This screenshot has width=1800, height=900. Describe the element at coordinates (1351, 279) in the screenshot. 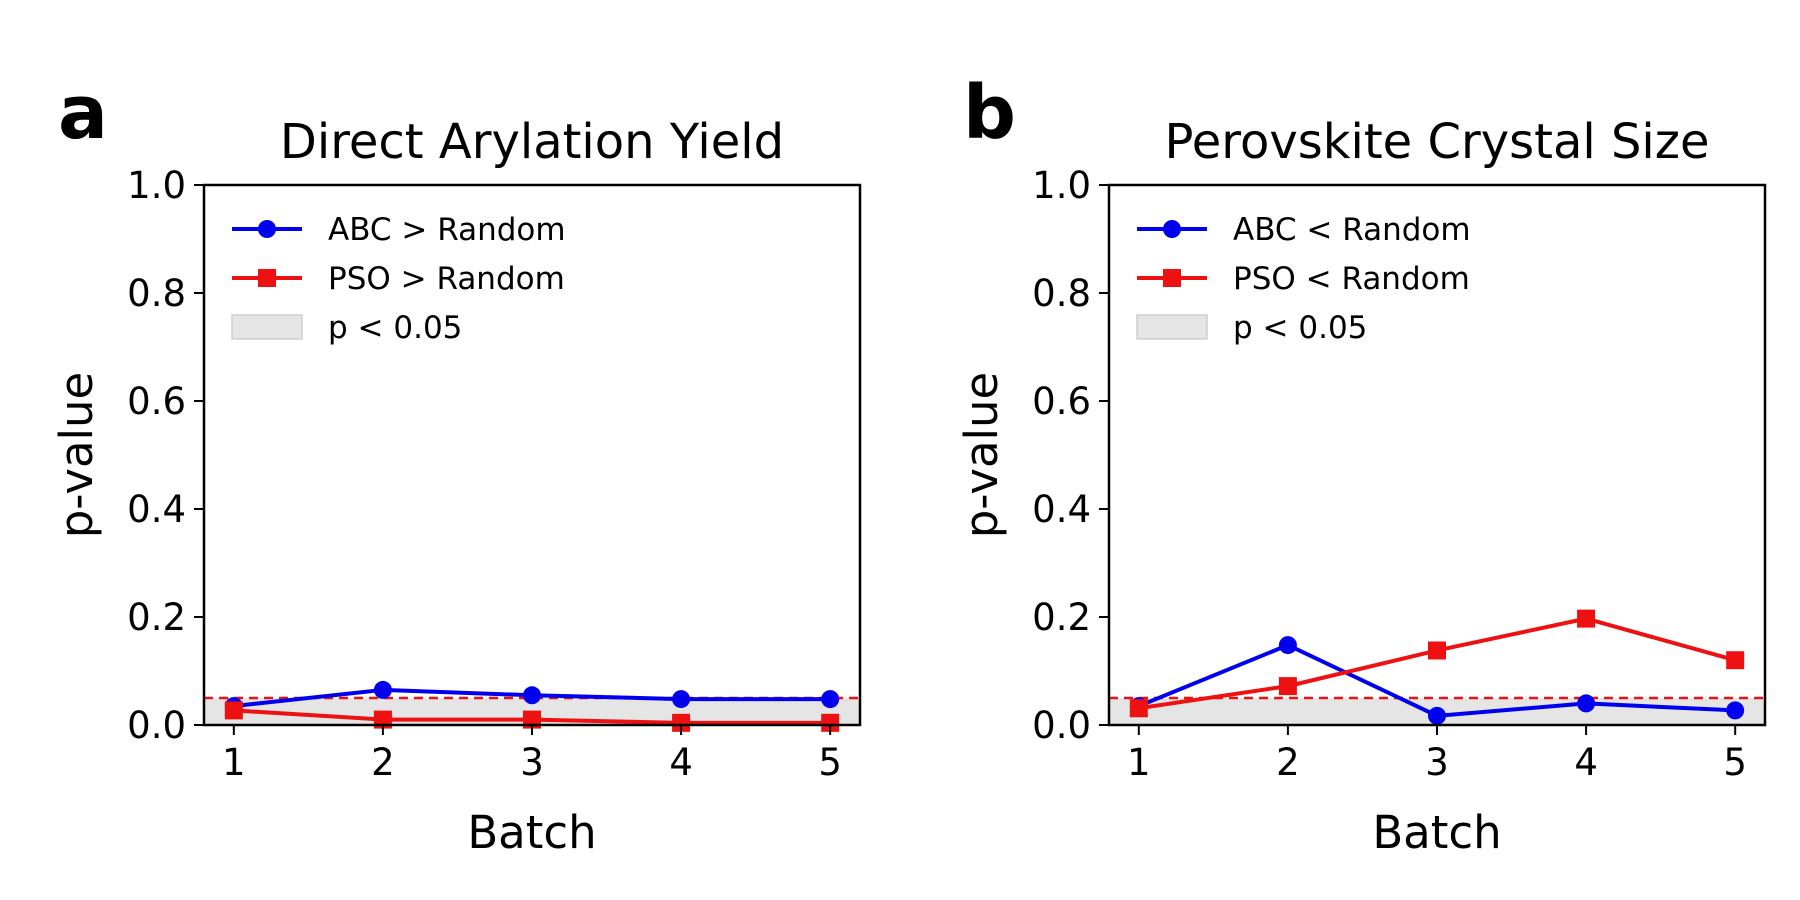

I see `legend-label: PSO < Random` at that location.